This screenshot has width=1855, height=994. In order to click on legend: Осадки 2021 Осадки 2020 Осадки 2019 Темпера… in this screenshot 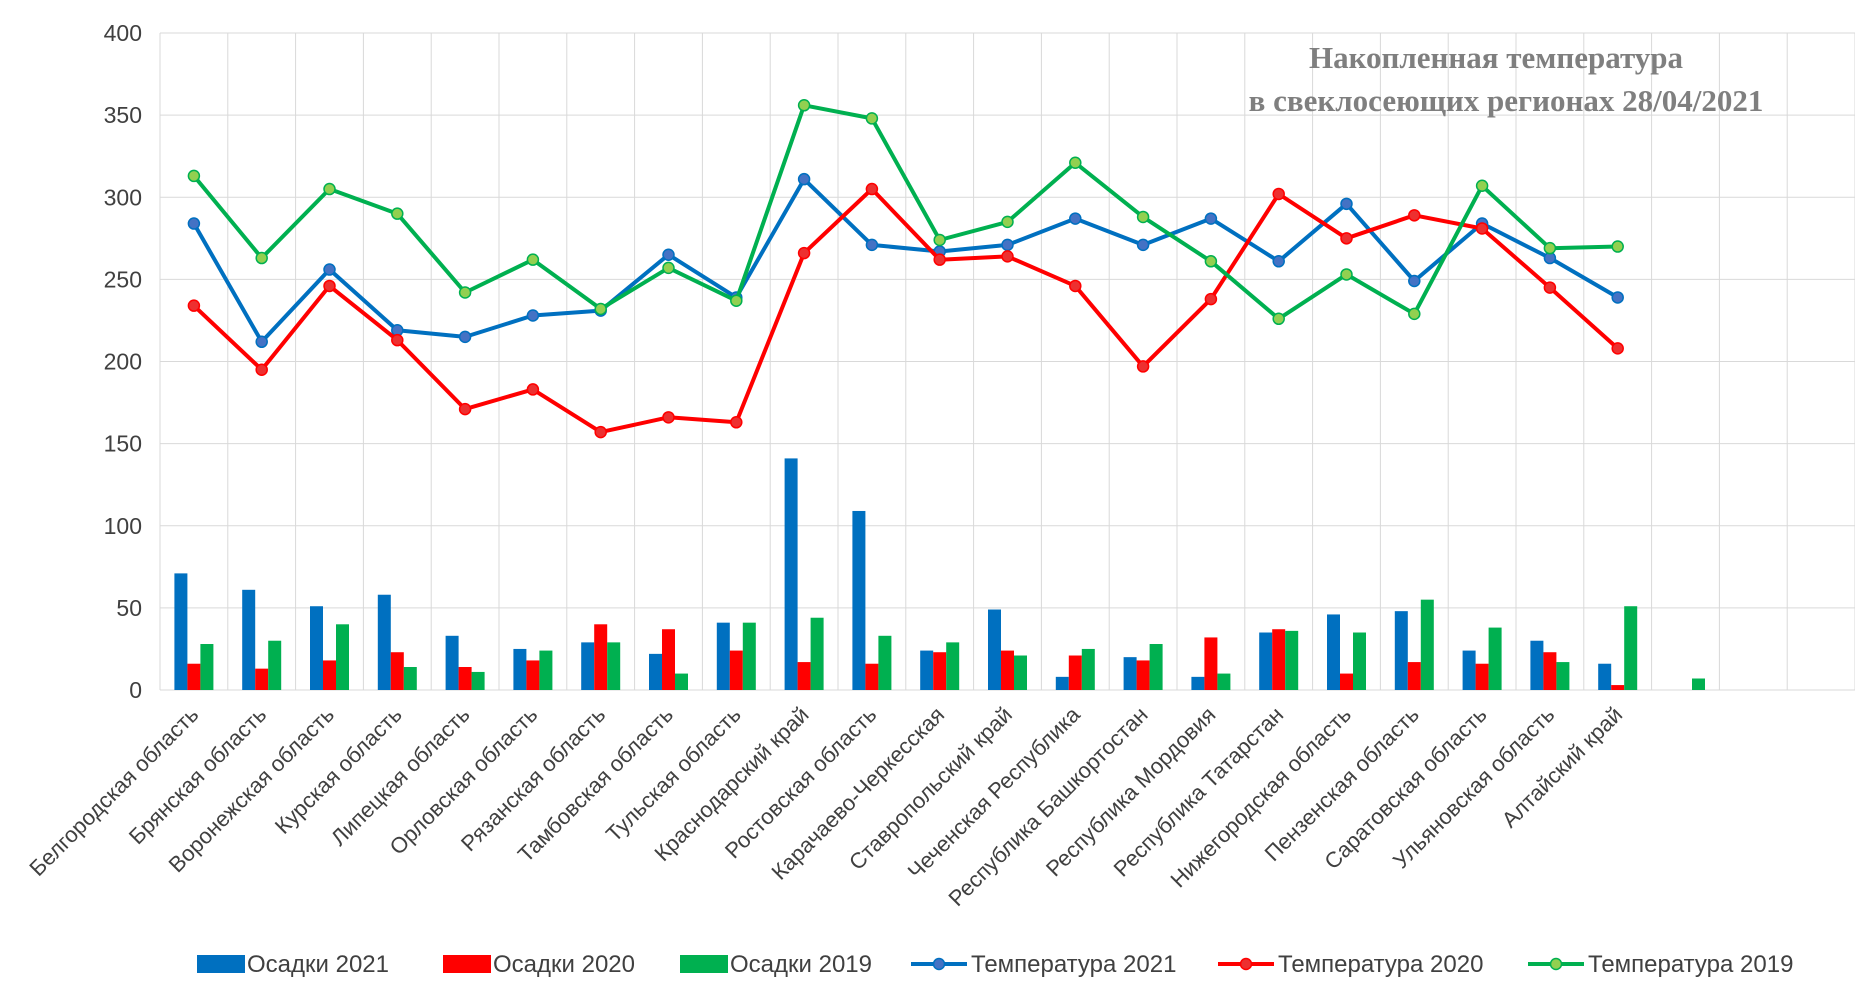, I will do `click(995, 964)`.